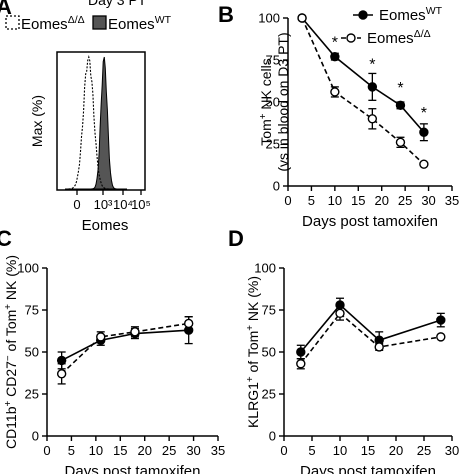 This screenshot has height=474, width=474. I want to click on text-run: (vs in blood on D3 PT), so click(283, 101).